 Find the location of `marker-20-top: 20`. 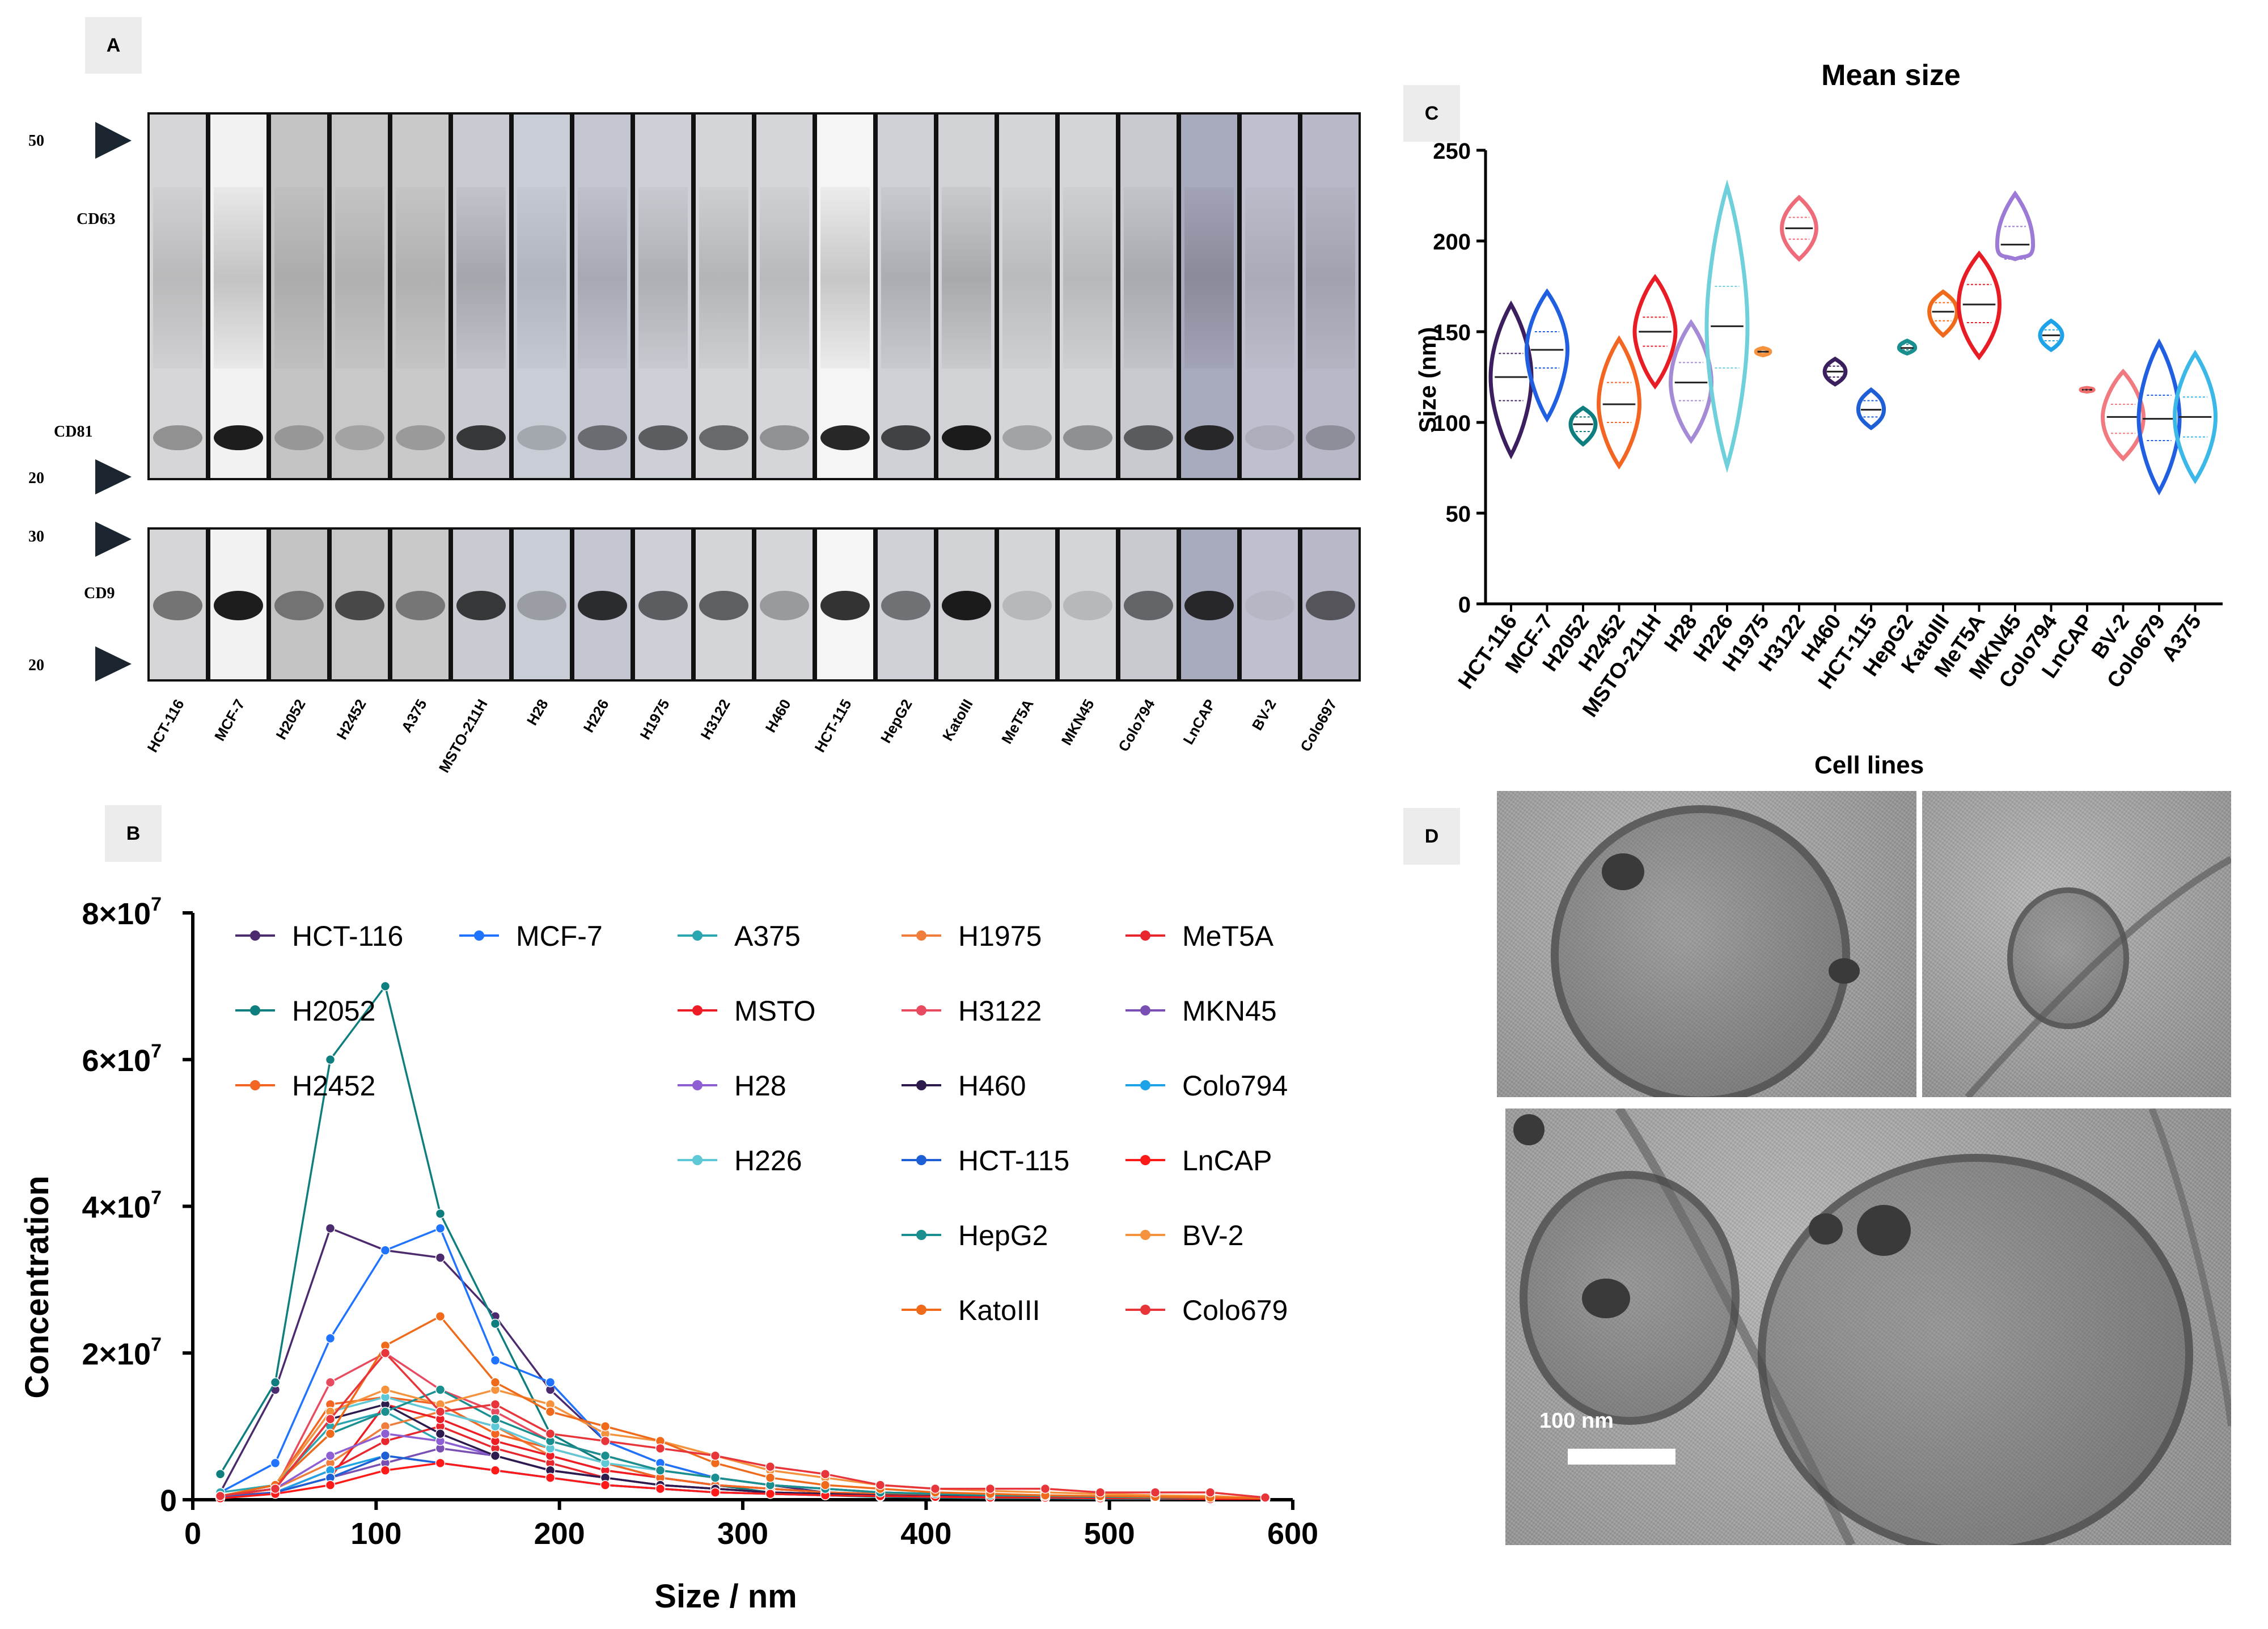

marker-20-top: 20 is located at coordinates (36, 478).